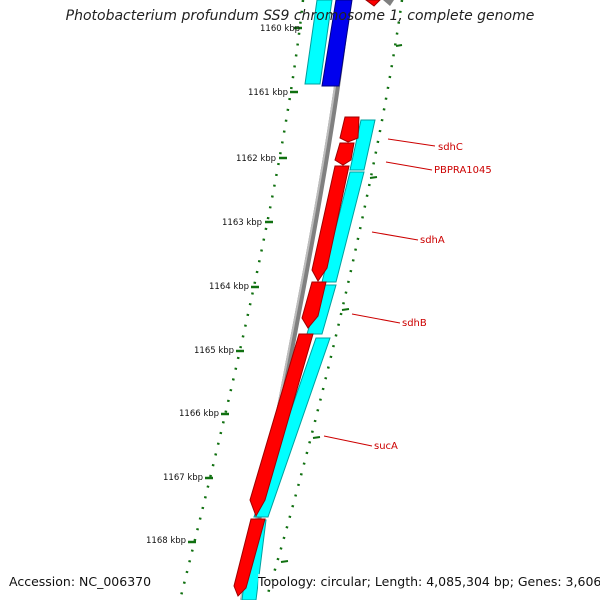 This screenshot has height=600, width=600. I want to click on kbp-label-1163: 1163 kbp, so click(242, 223).